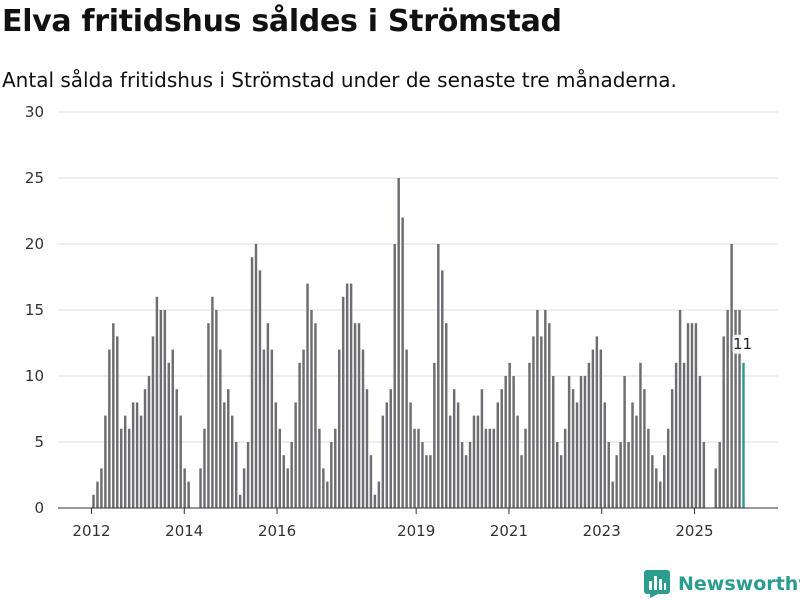  I want to click on x-tick-label: 2021, so click(509, 531).